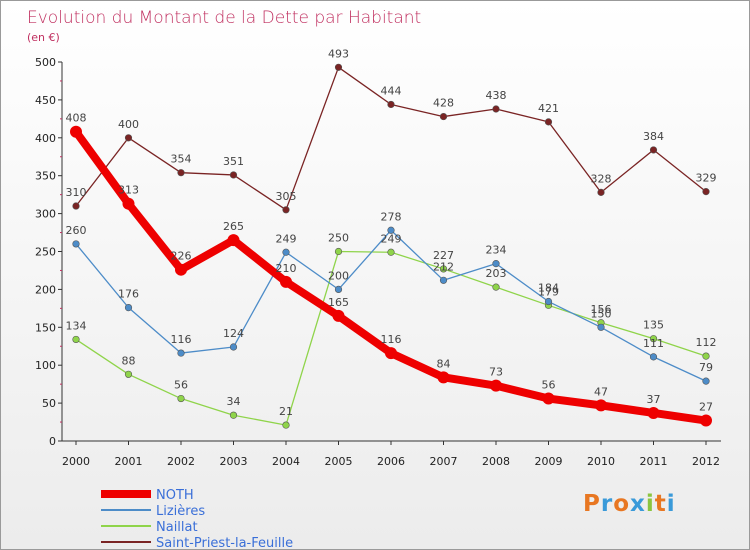 This screenshot has height=550, width=750. I want to click on data-label: 135, so click(653, 325).